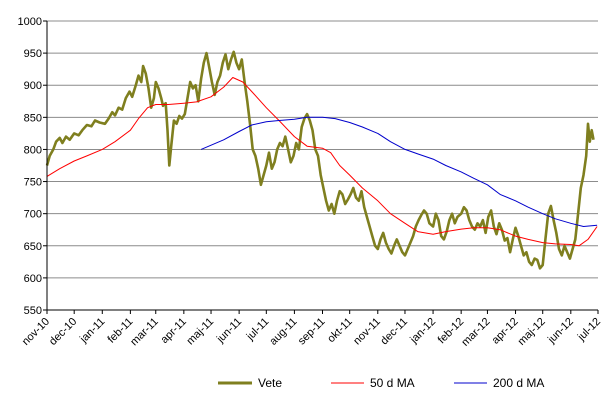 The height and width of the screenshot is (406, 611). I want to click on x-tick-label-dec-10: dec-10, so click(63, 332).